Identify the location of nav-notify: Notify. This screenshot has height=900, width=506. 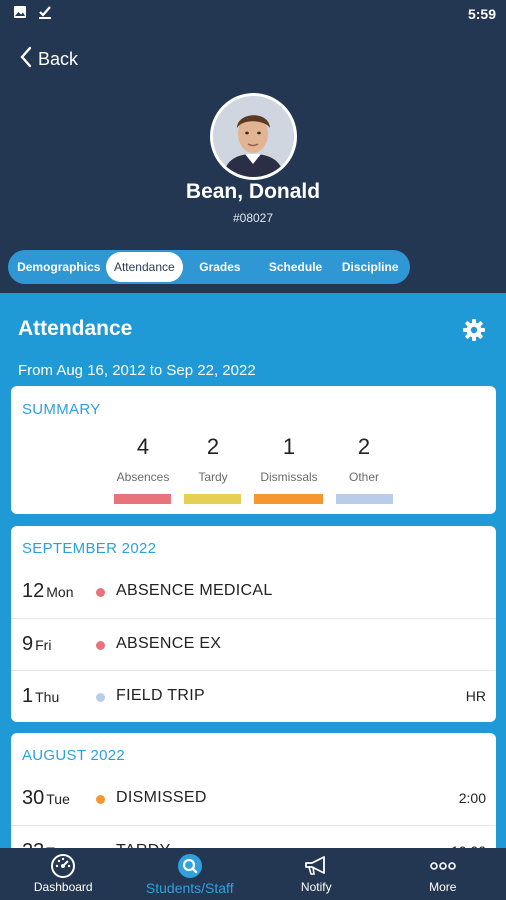
(316, 874).